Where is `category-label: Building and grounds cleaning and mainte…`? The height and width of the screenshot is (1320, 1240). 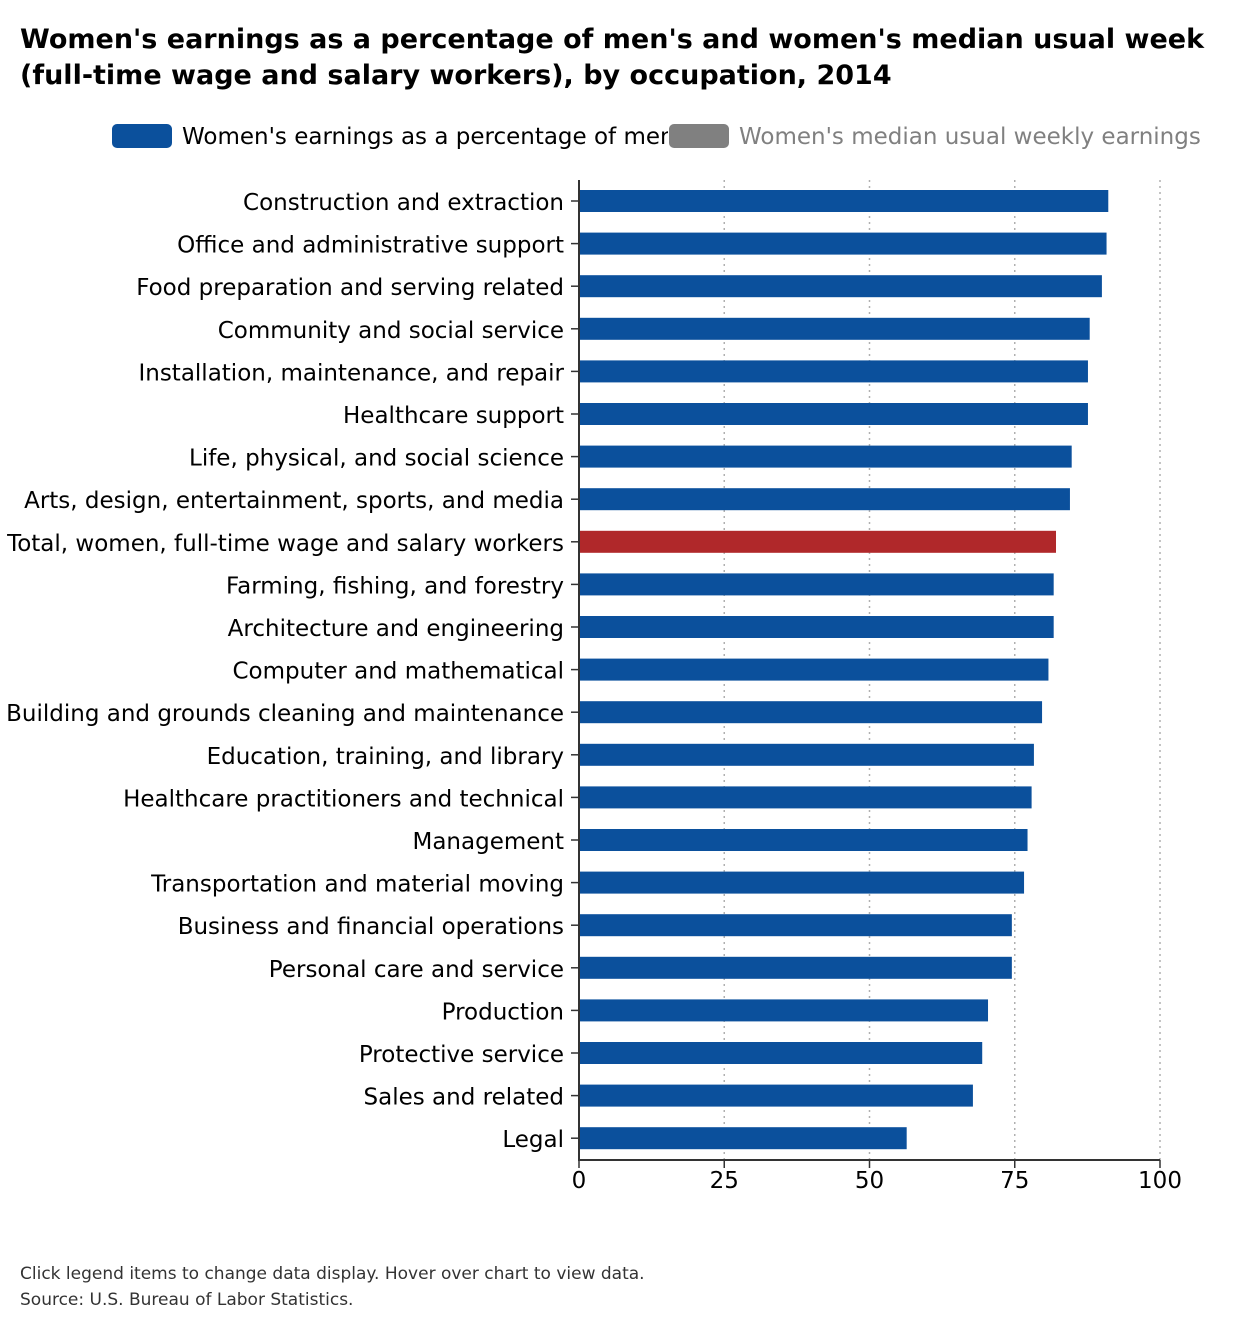 category-label: Building and grounds cleaning and mainte… is located at coordinates (285, 714).